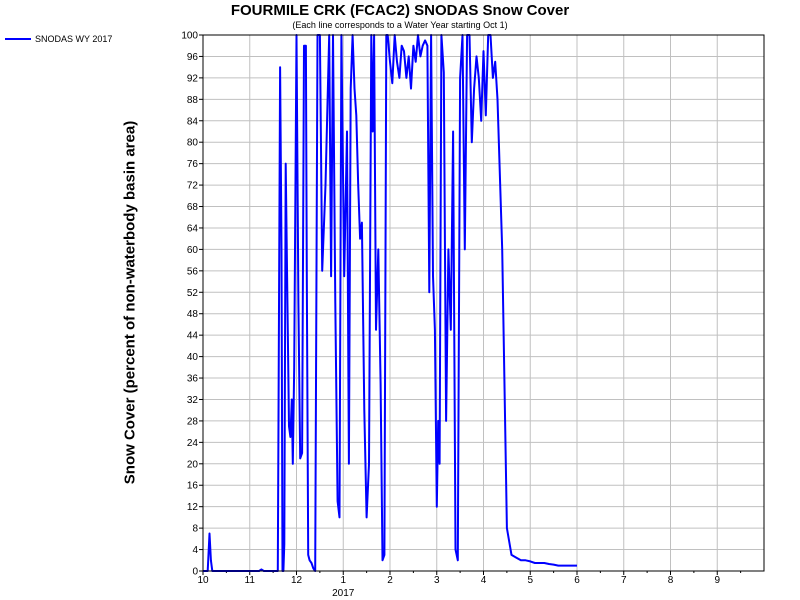 This screenshot has height=600, width=800. Describe the element at coordinates (193, 443) in the screenshot. I see `y-tick-label: 24` at that location.